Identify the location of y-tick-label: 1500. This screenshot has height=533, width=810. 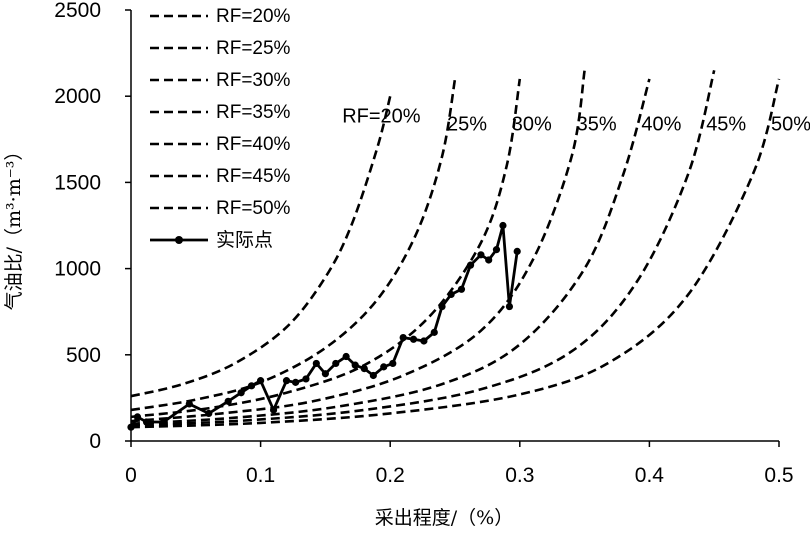
(77, 182).